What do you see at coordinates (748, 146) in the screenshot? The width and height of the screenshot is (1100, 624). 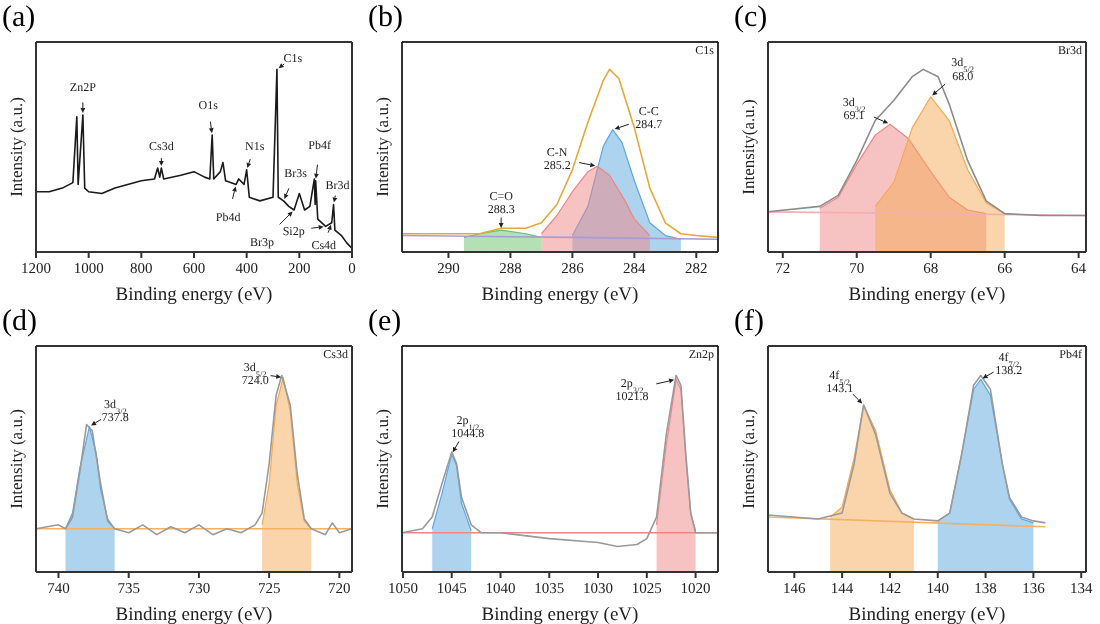 I see `y-axis-title: Intensity(a.u.)` at bounding box center [748, 146].